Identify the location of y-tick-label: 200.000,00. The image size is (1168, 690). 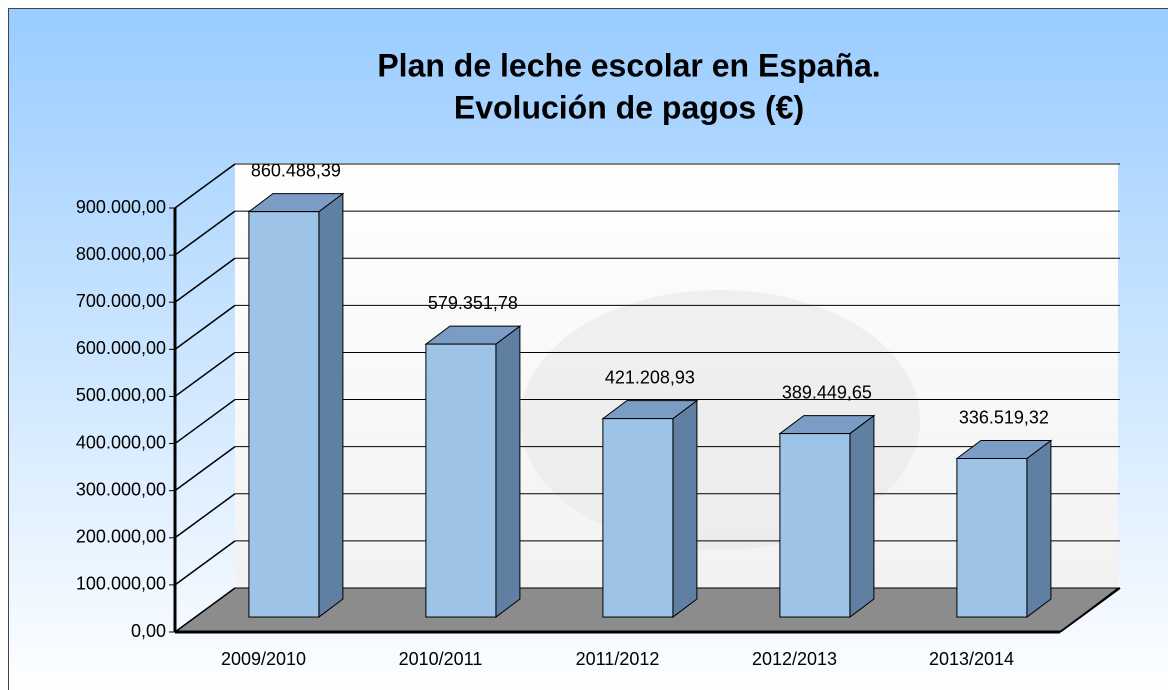
(121, 537).